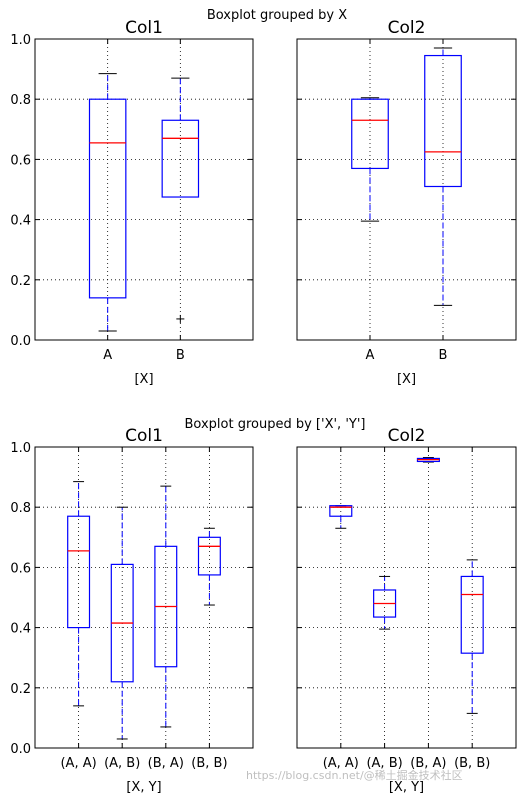  I want to click on figure-suptitle: Boxplot grouped by ['X', 'Y'], so click(275, 424).